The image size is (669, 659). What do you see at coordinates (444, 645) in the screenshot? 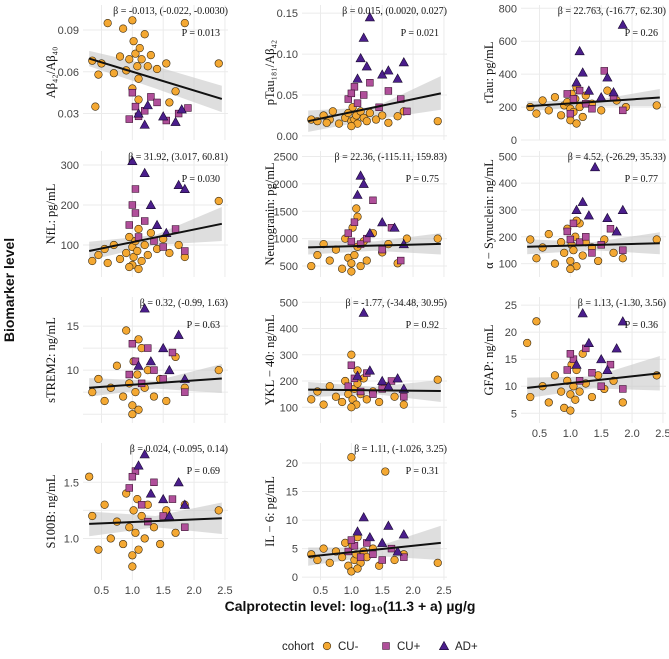
I see `legend-marker-ad-plus` at bounding box center [444, 645].